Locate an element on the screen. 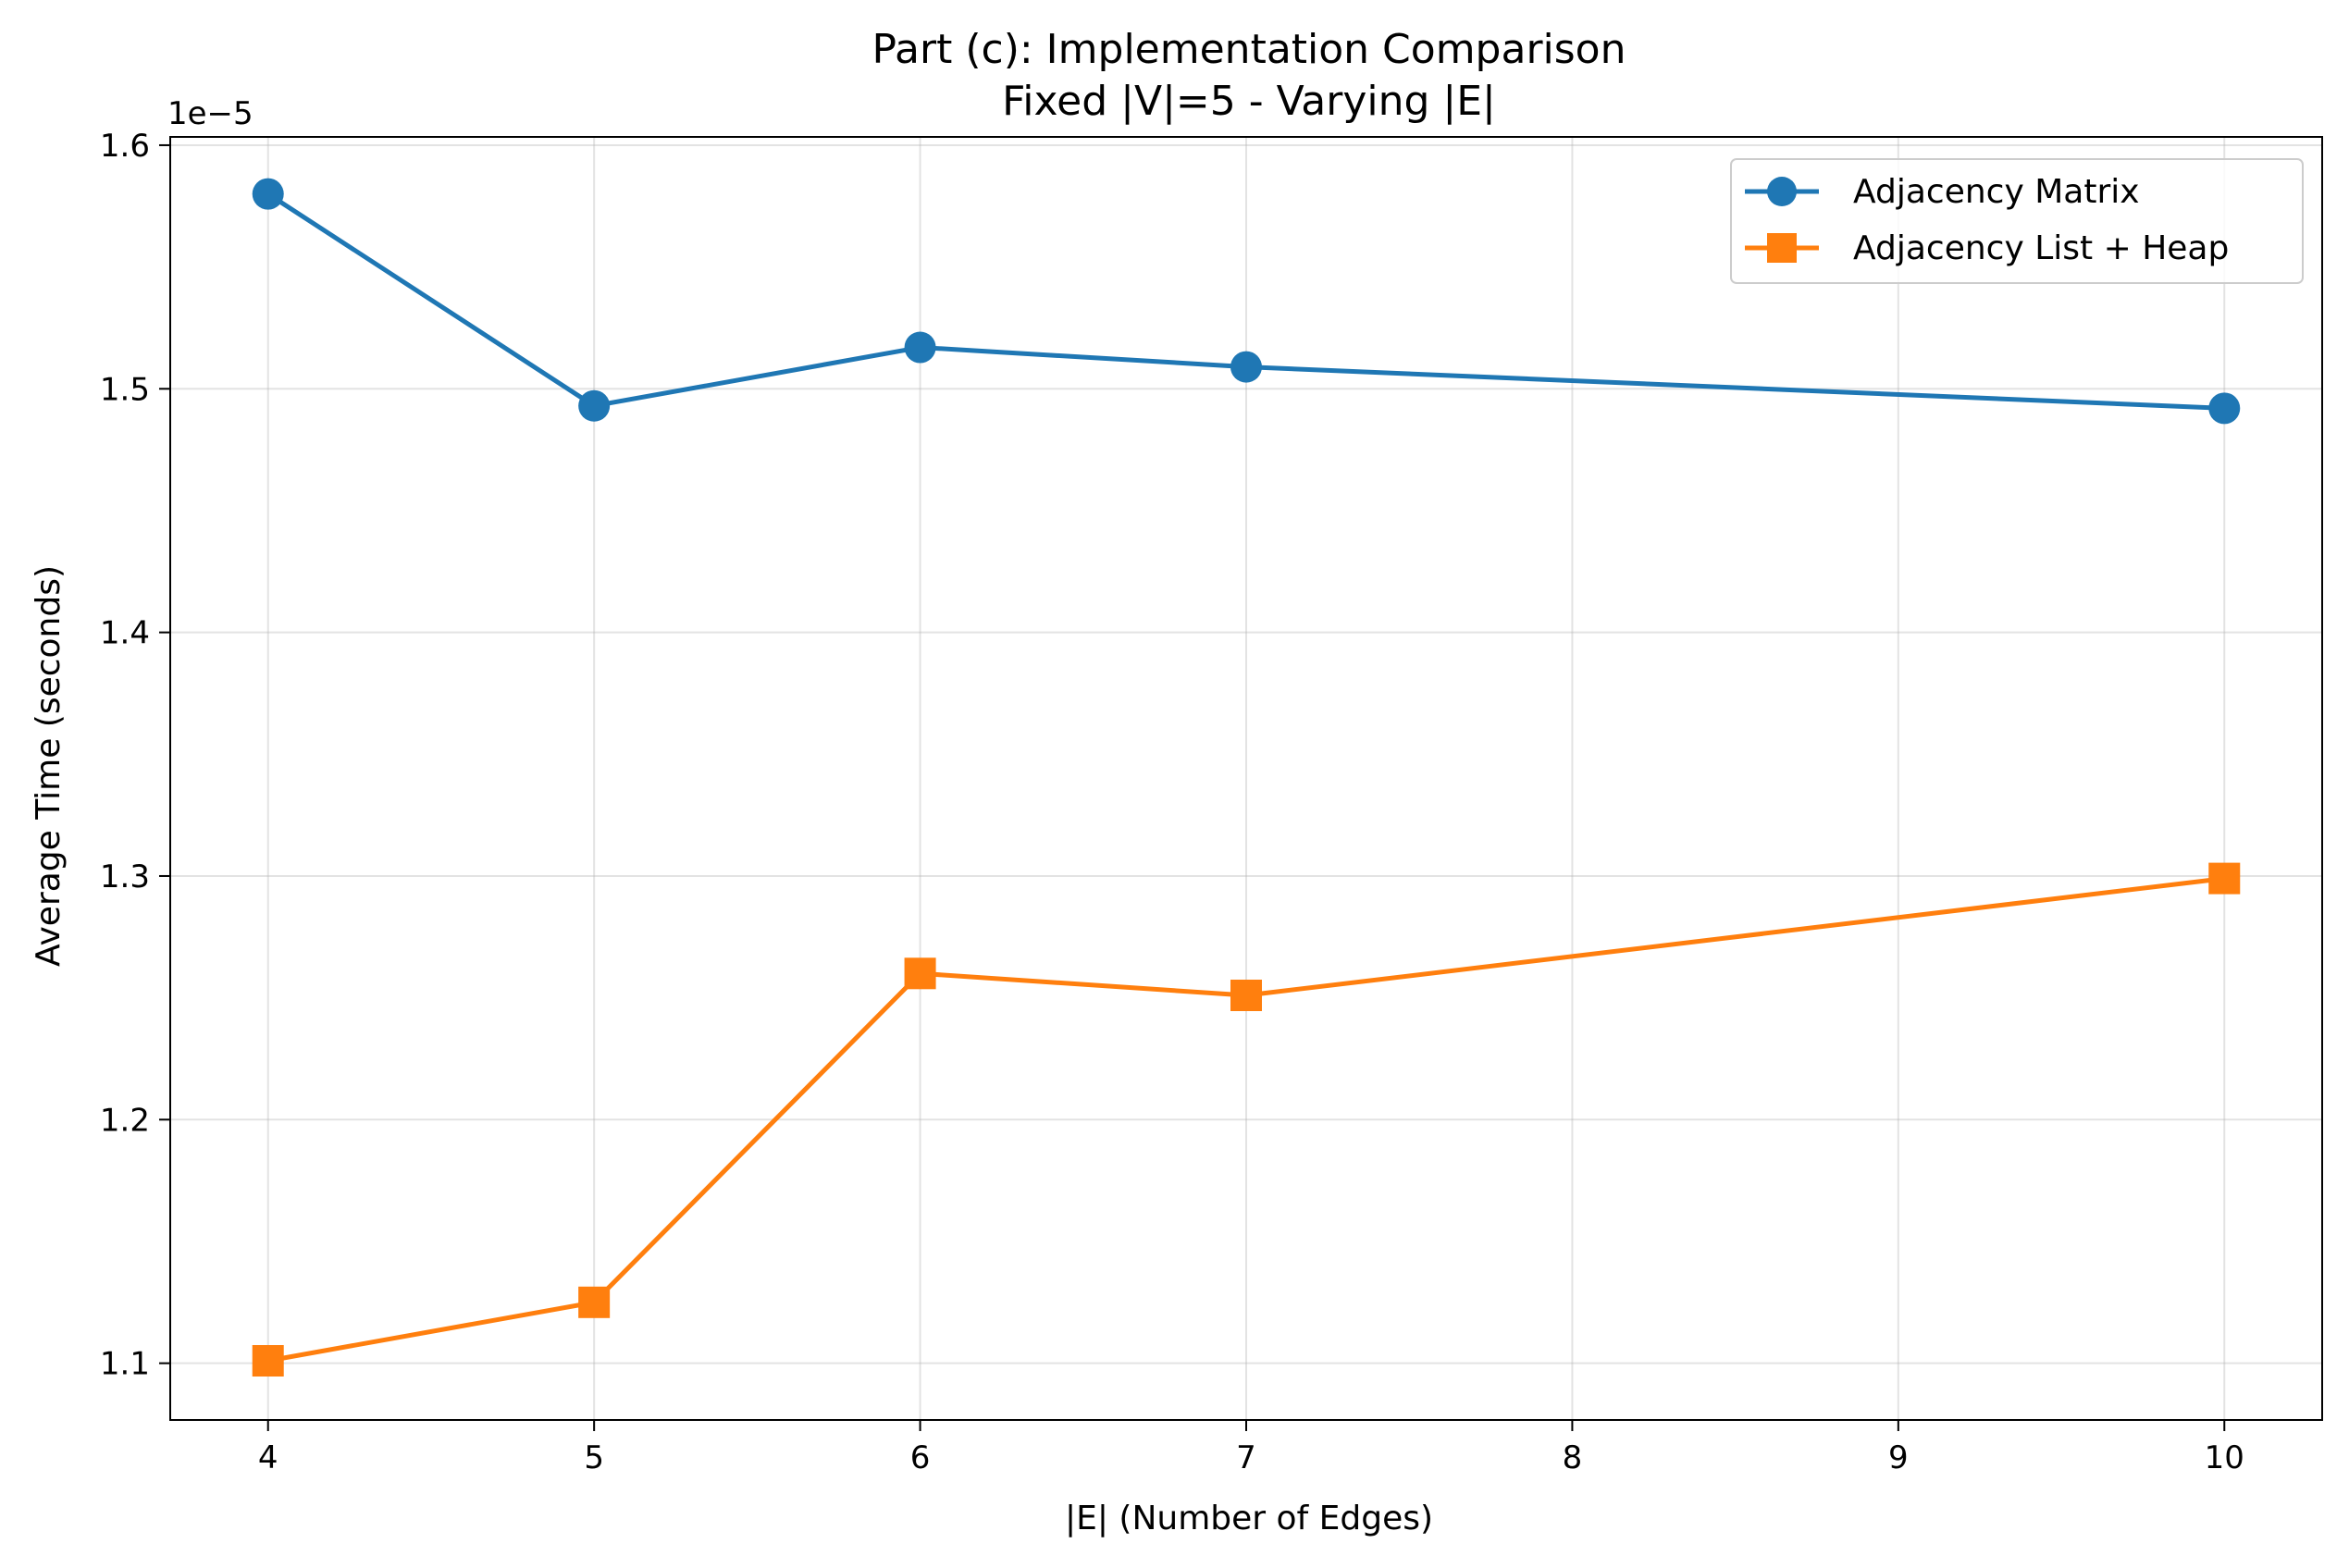 The width and height of the screenshot is (2349, 1568). y-tick-label: 1.1 is located at coordinates (125, 1364).